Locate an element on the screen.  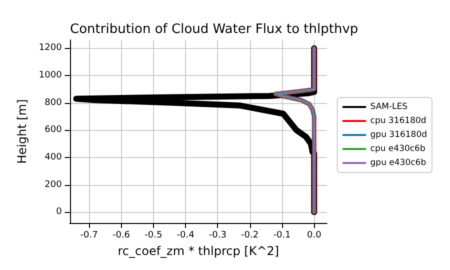
legend-label: SAM-LES is located at coordinates (389, 107).